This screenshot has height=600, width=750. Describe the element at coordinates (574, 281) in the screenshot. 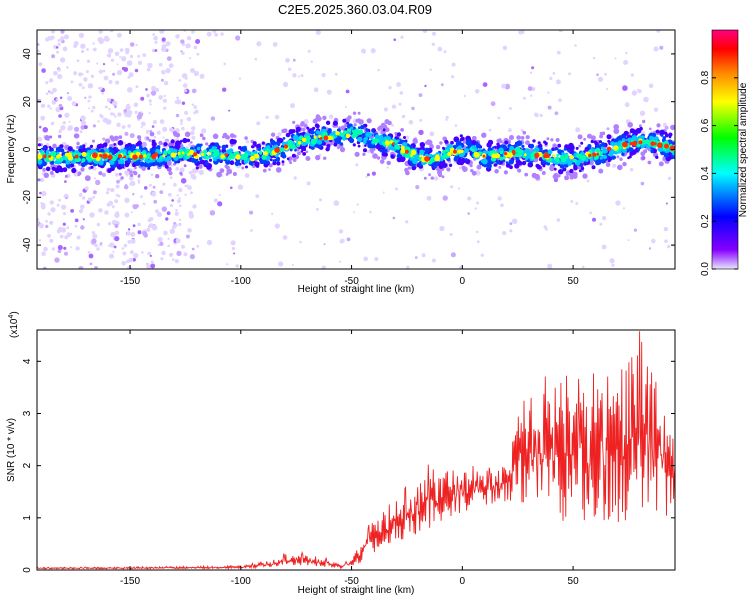

I see `x-tick-label: 50` at that location.